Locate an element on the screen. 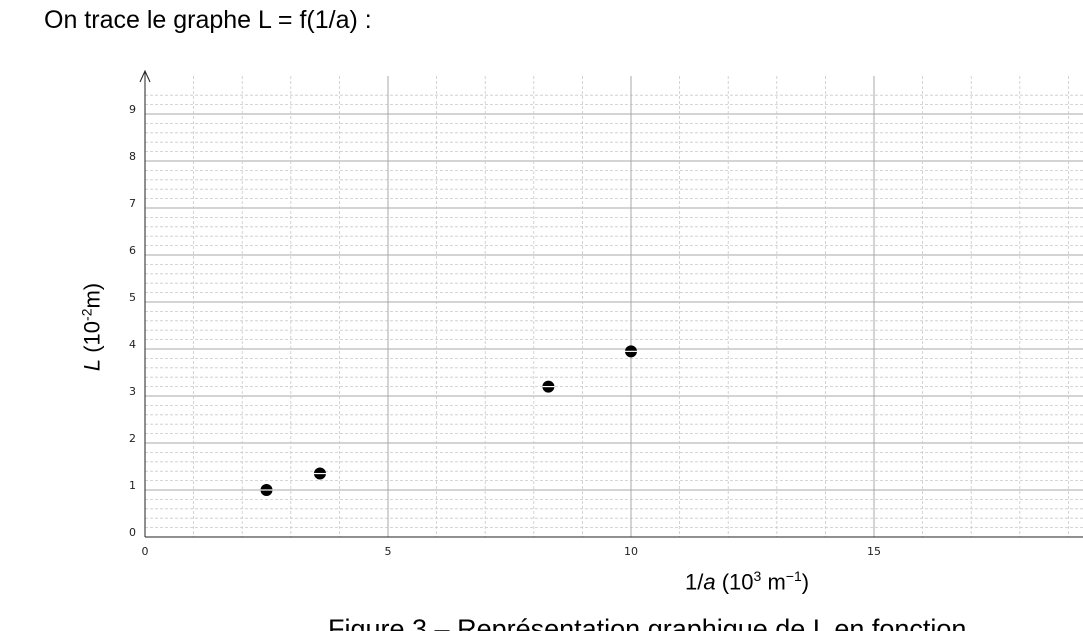  x-axis-unit-open: (10 is located at coordinates (734, 582).